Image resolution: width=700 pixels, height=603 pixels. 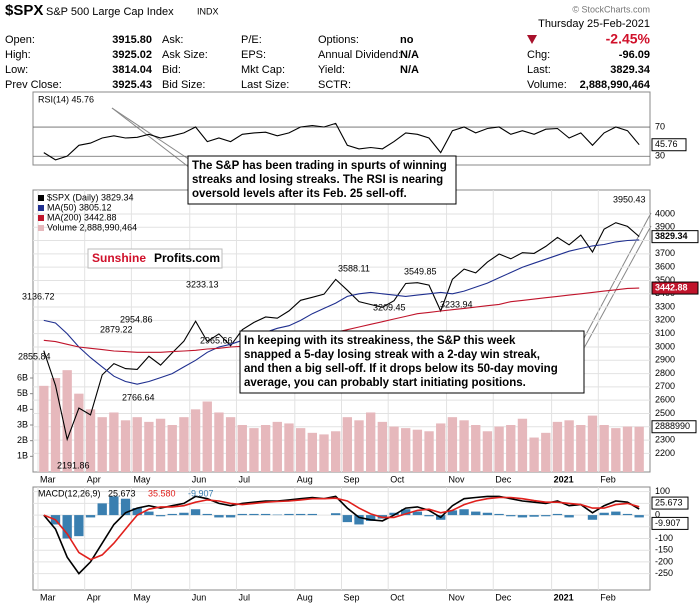 What do you see at coordinates (185, 55) in the screenshot?
I see `quote-label: Ask Size:` at bounding box center [185, 55].